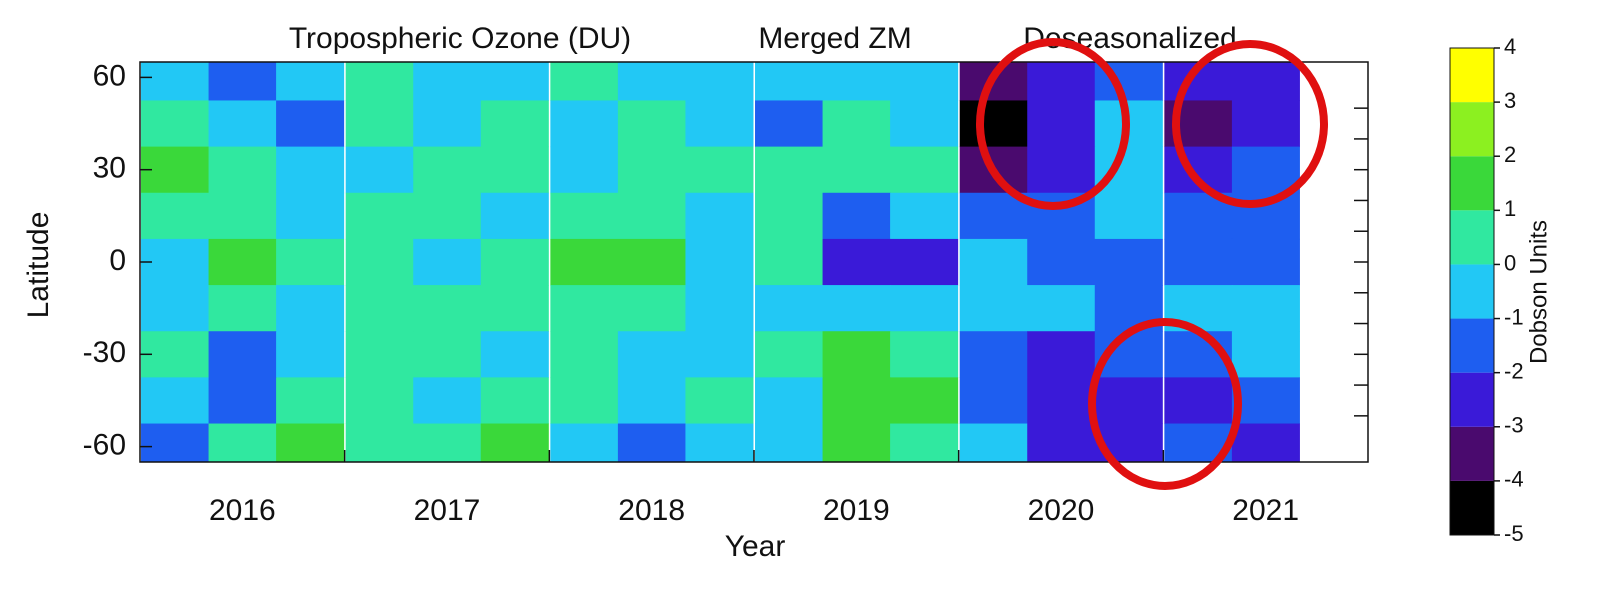 The width and height of the screenshot is (1600, 598). Describe the element at coordinates (834, 38) in the screenshot. I see `title: Merged ZM` at that location.